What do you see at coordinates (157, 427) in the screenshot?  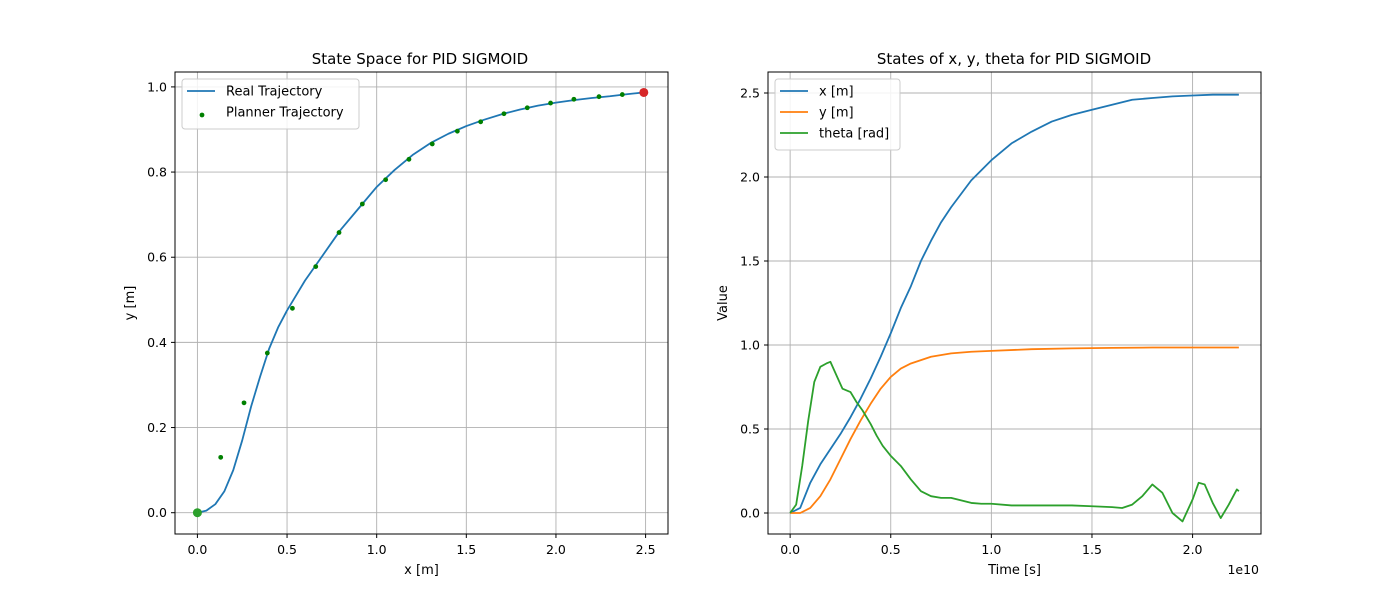 I see `y-tick-label: 0.2` at bounding box center [157, 427].